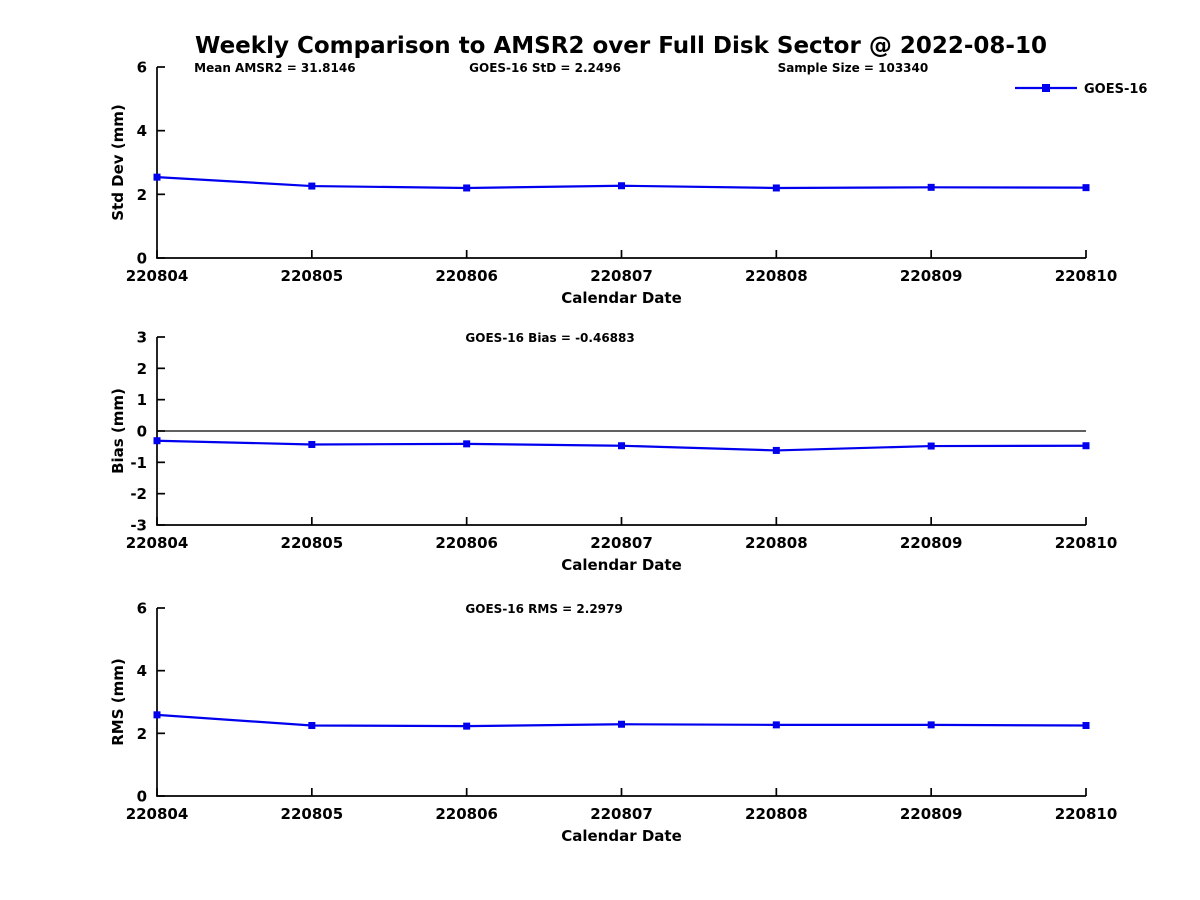 The image size is (1200, 900). Describe the element at coordinates (142, 338) in the screenshot. I see `y-tick-label: 3` at that location.